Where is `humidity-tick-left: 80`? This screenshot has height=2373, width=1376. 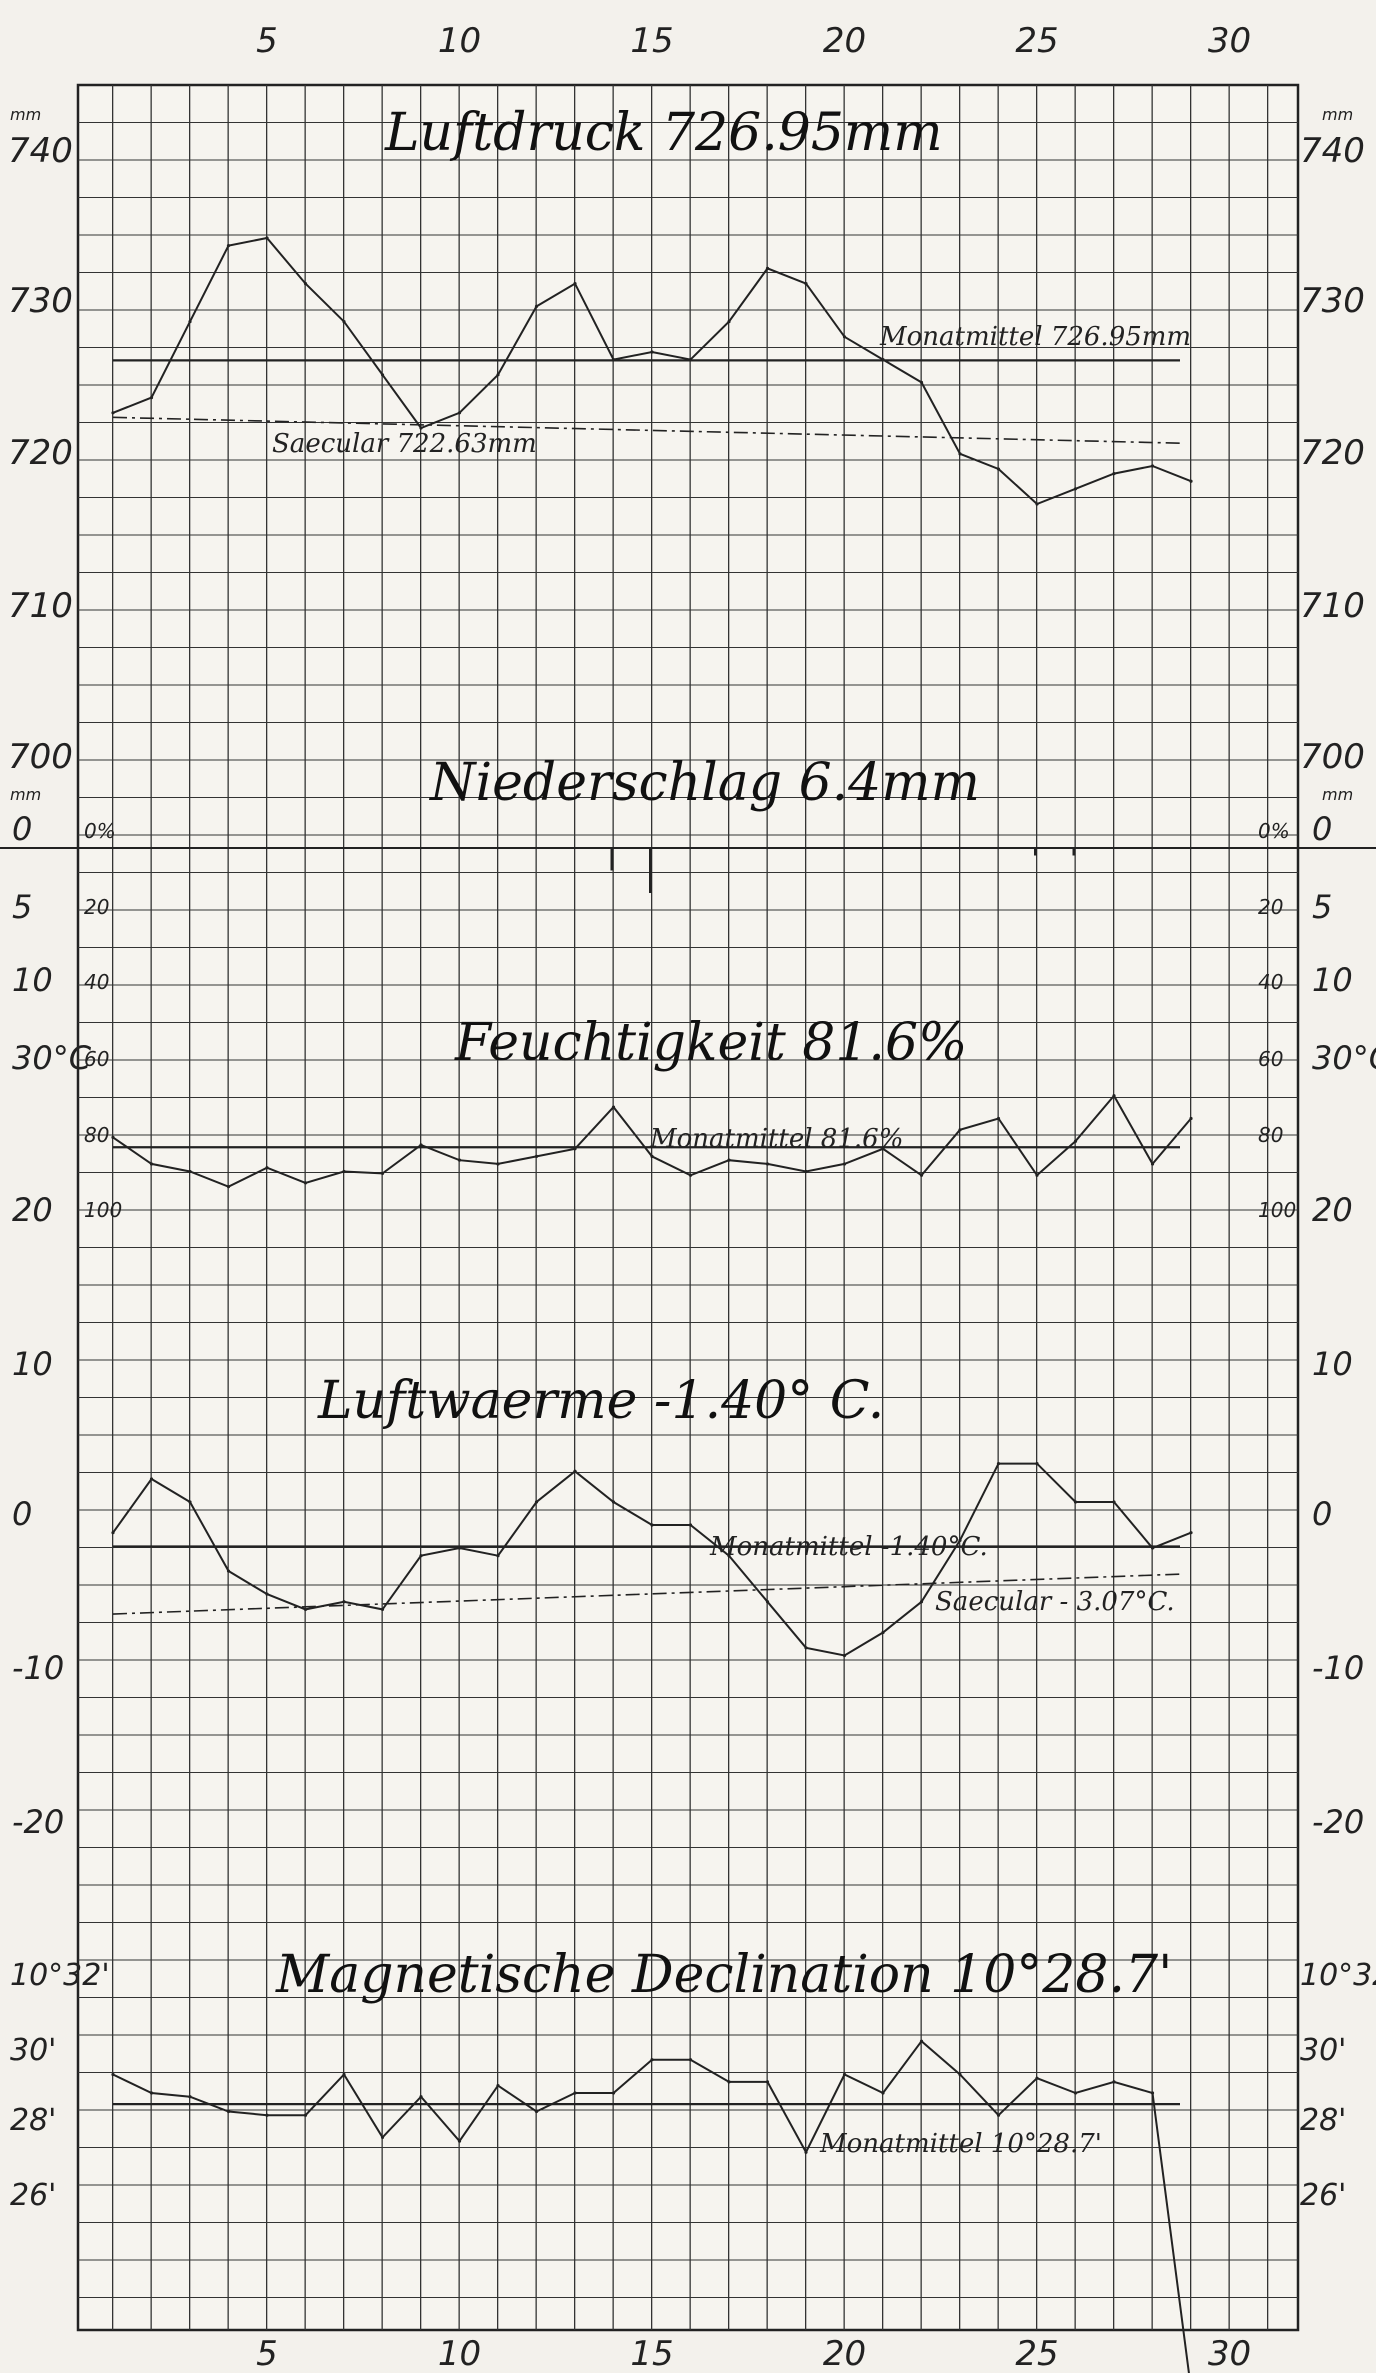 humidity-tick-left: 80 is located at coordinates (96, 1135).